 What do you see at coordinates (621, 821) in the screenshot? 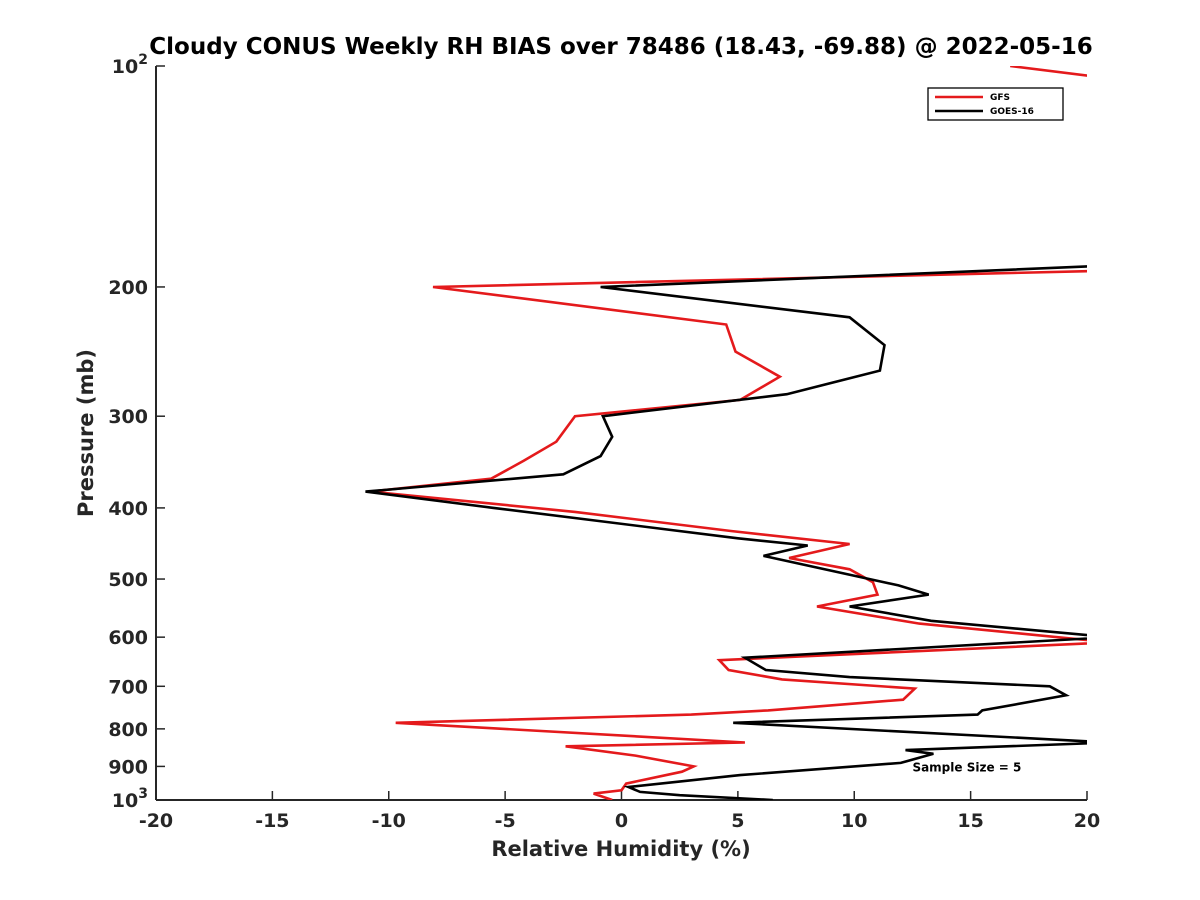
I see `x-tick-label: 0` at bounding box center [621, 821].